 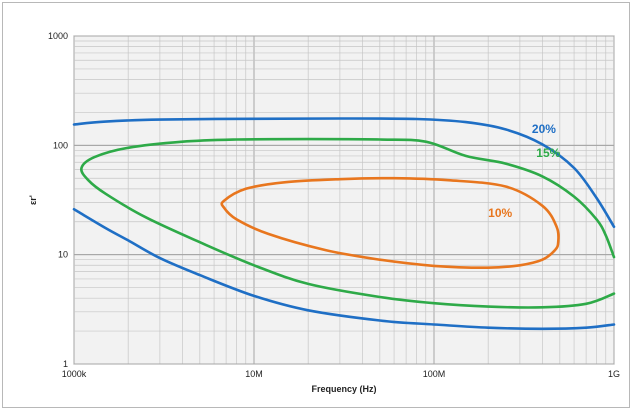 I want to click on y-tick-label: 1000, so click(x=58, y=36).